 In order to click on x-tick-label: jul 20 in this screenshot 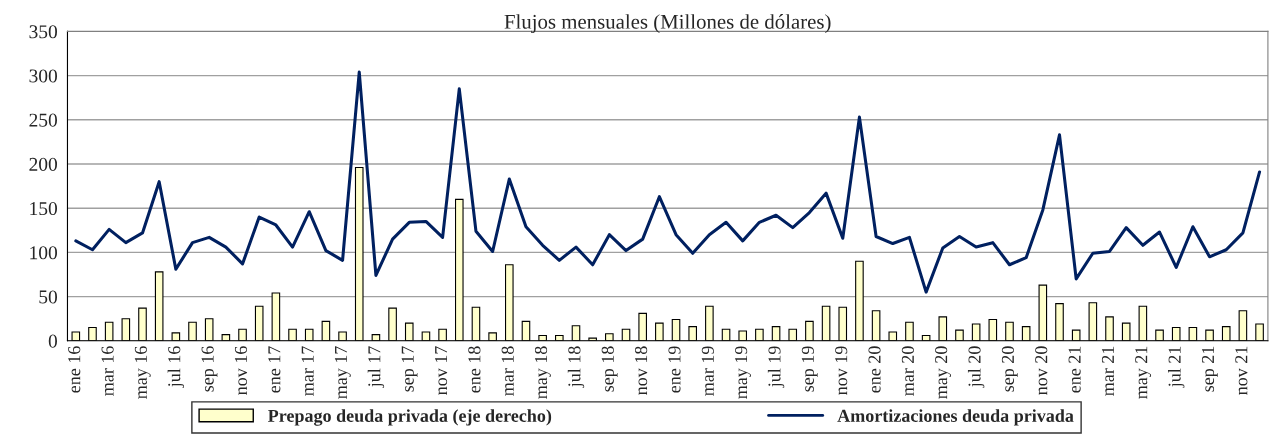, I will do `click(976, 367)`.